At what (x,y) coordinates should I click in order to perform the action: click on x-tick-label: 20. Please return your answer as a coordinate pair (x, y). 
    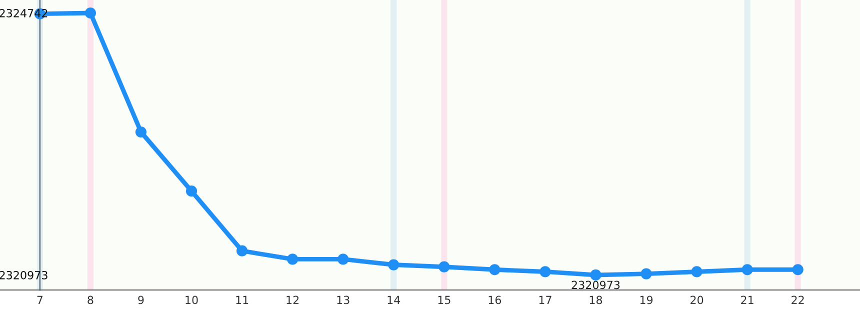
    Looking at the image, I should click on (697, 300).